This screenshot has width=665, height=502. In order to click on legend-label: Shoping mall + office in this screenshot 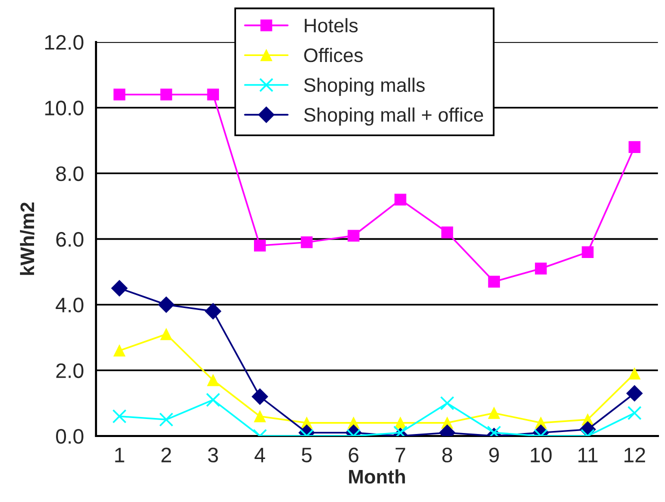, I will do `click(394, 116)`.